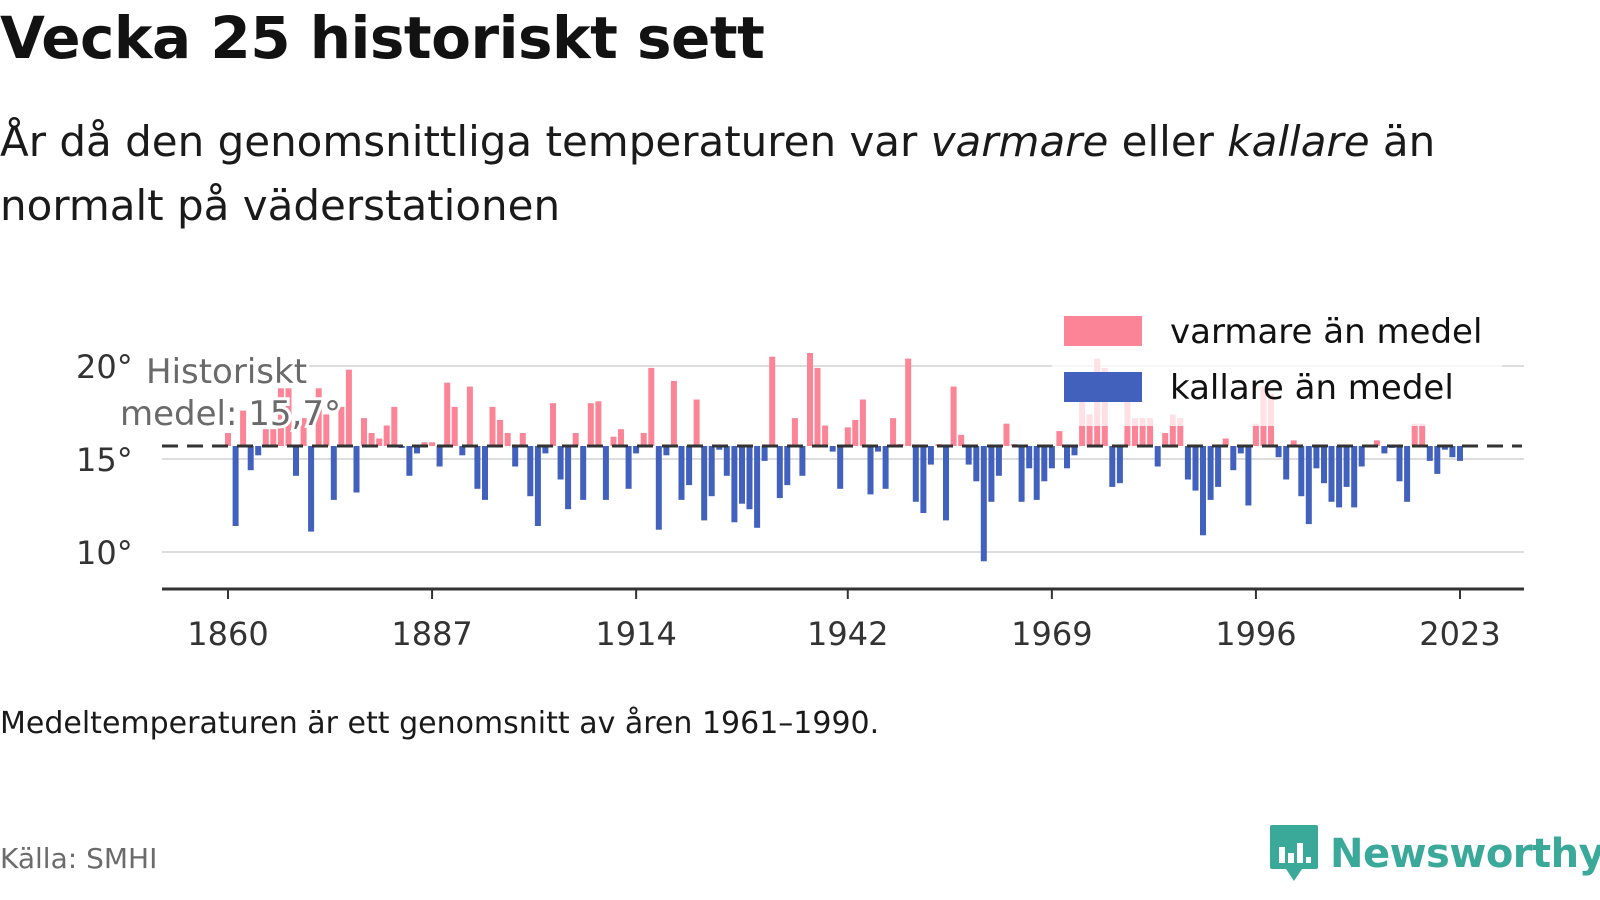  I want to click on bar-1928, so click(742, 475).